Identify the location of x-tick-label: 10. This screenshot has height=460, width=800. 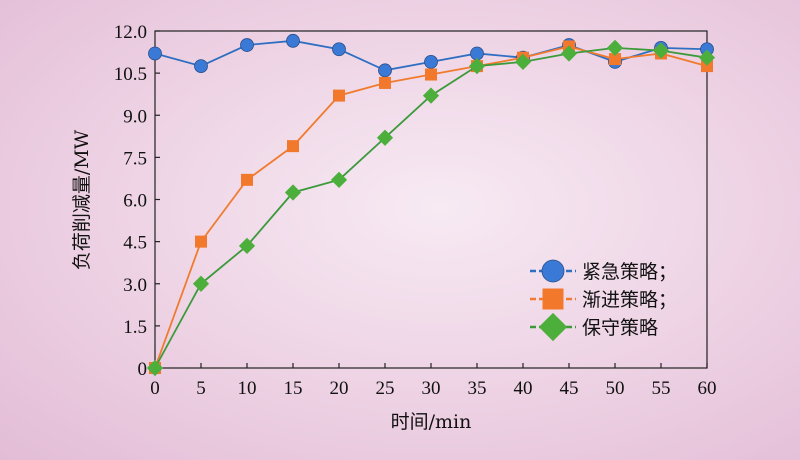
(247, 388).